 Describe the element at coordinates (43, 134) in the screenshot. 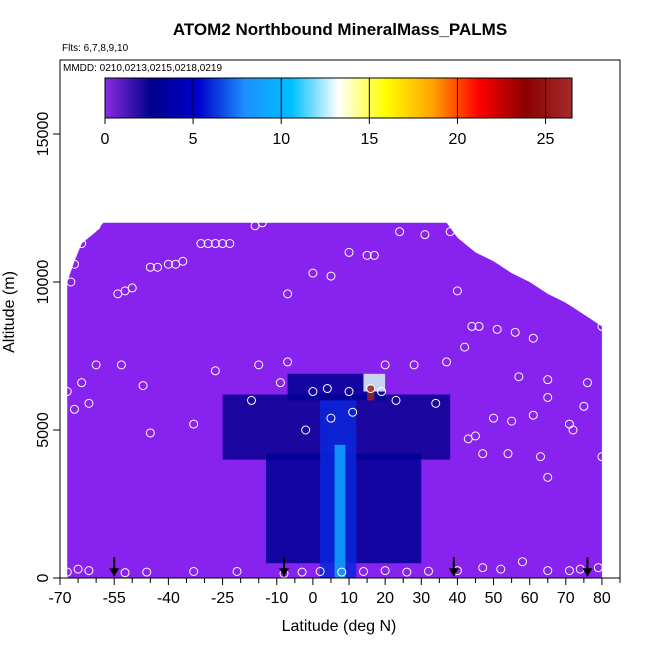

I see `y-tick-label: 15000` at that location.